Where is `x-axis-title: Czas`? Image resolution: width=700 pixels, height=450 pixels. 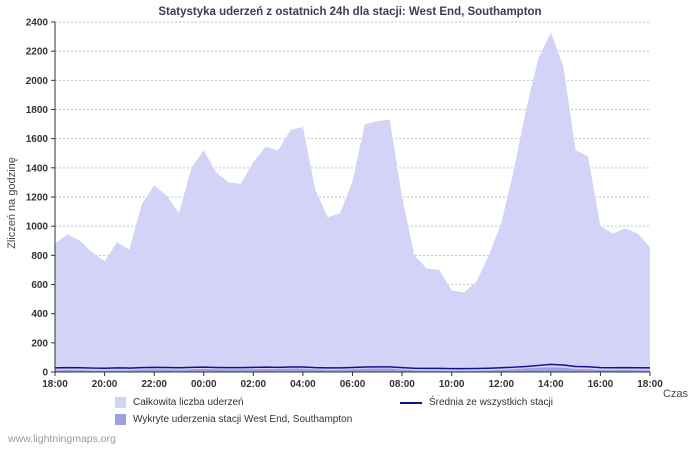
x-axis-title: Czas is located at coordinates (675, 394).